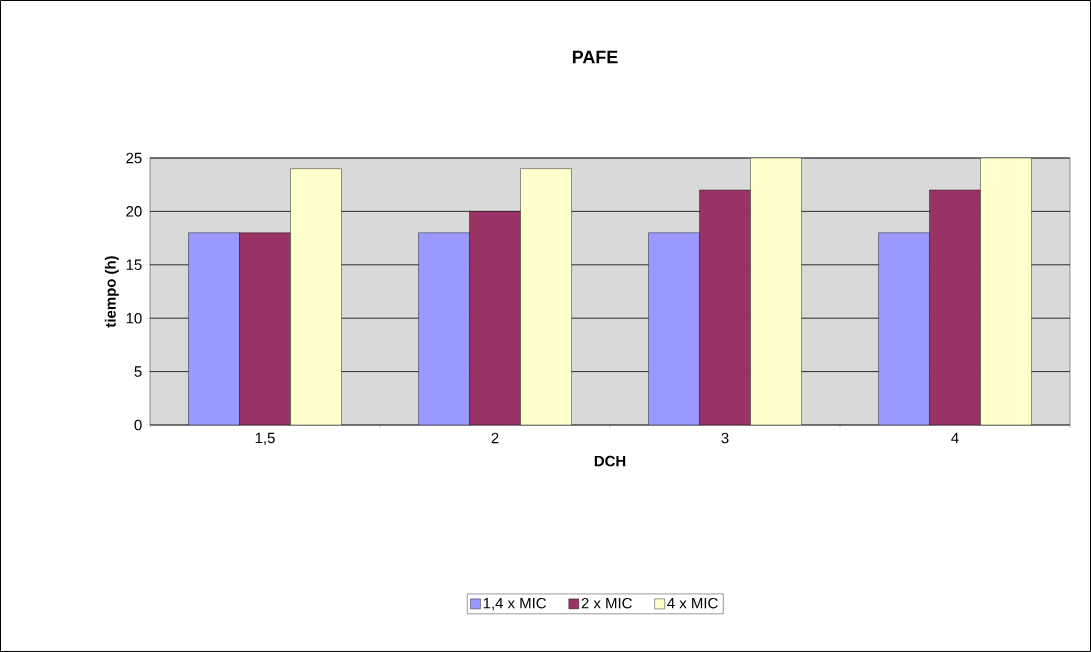 The width and height of the screenshot is (1091, 652). Describe the element at coordinates (134, 318) in the screenshot. I see `y-tick-label: 10` at that location.